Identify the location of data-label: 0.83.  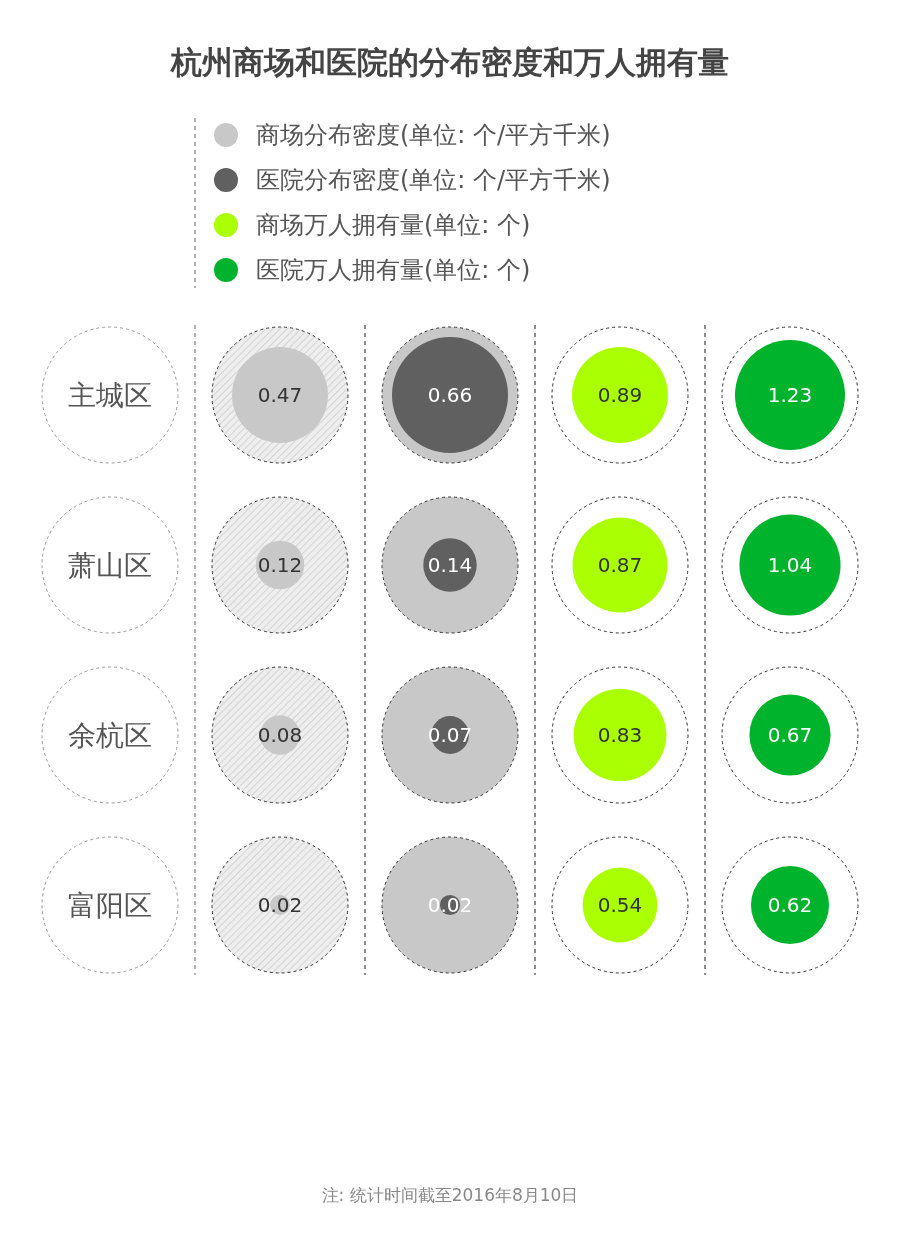
(620, 735).